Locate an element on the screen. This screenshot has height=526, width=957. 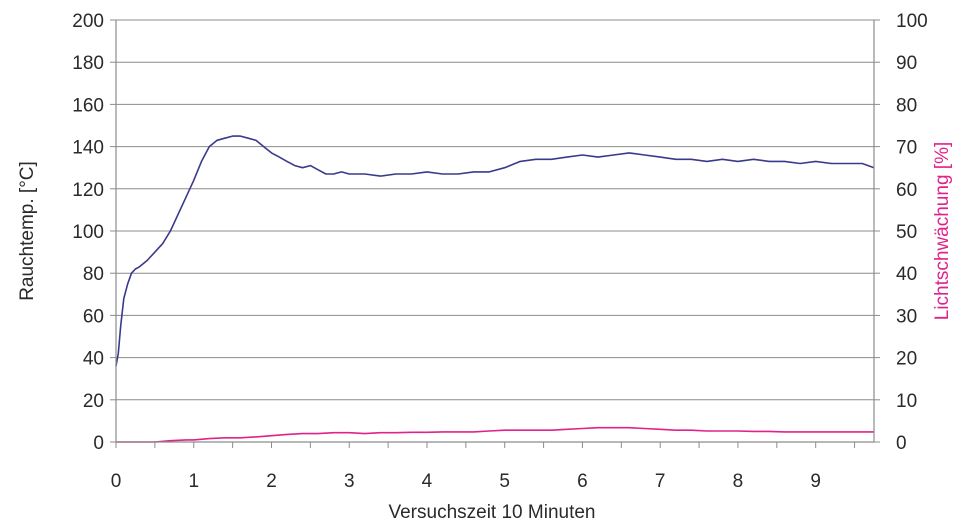
x-tick-label: 9 is located at coordinates (815, 481).